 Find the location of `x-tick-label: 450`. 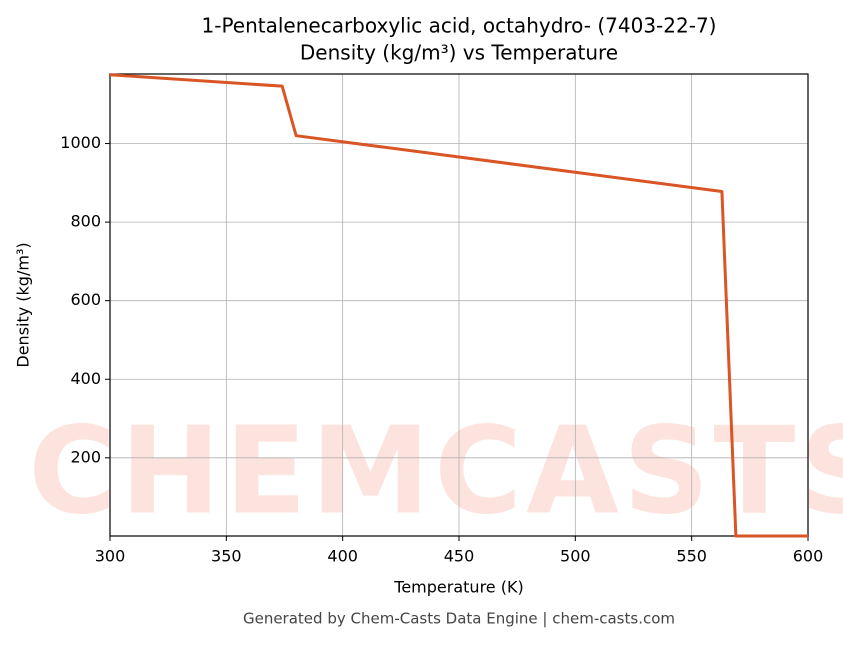

x-tick-label: 450 is located at coordinates (459, 556).